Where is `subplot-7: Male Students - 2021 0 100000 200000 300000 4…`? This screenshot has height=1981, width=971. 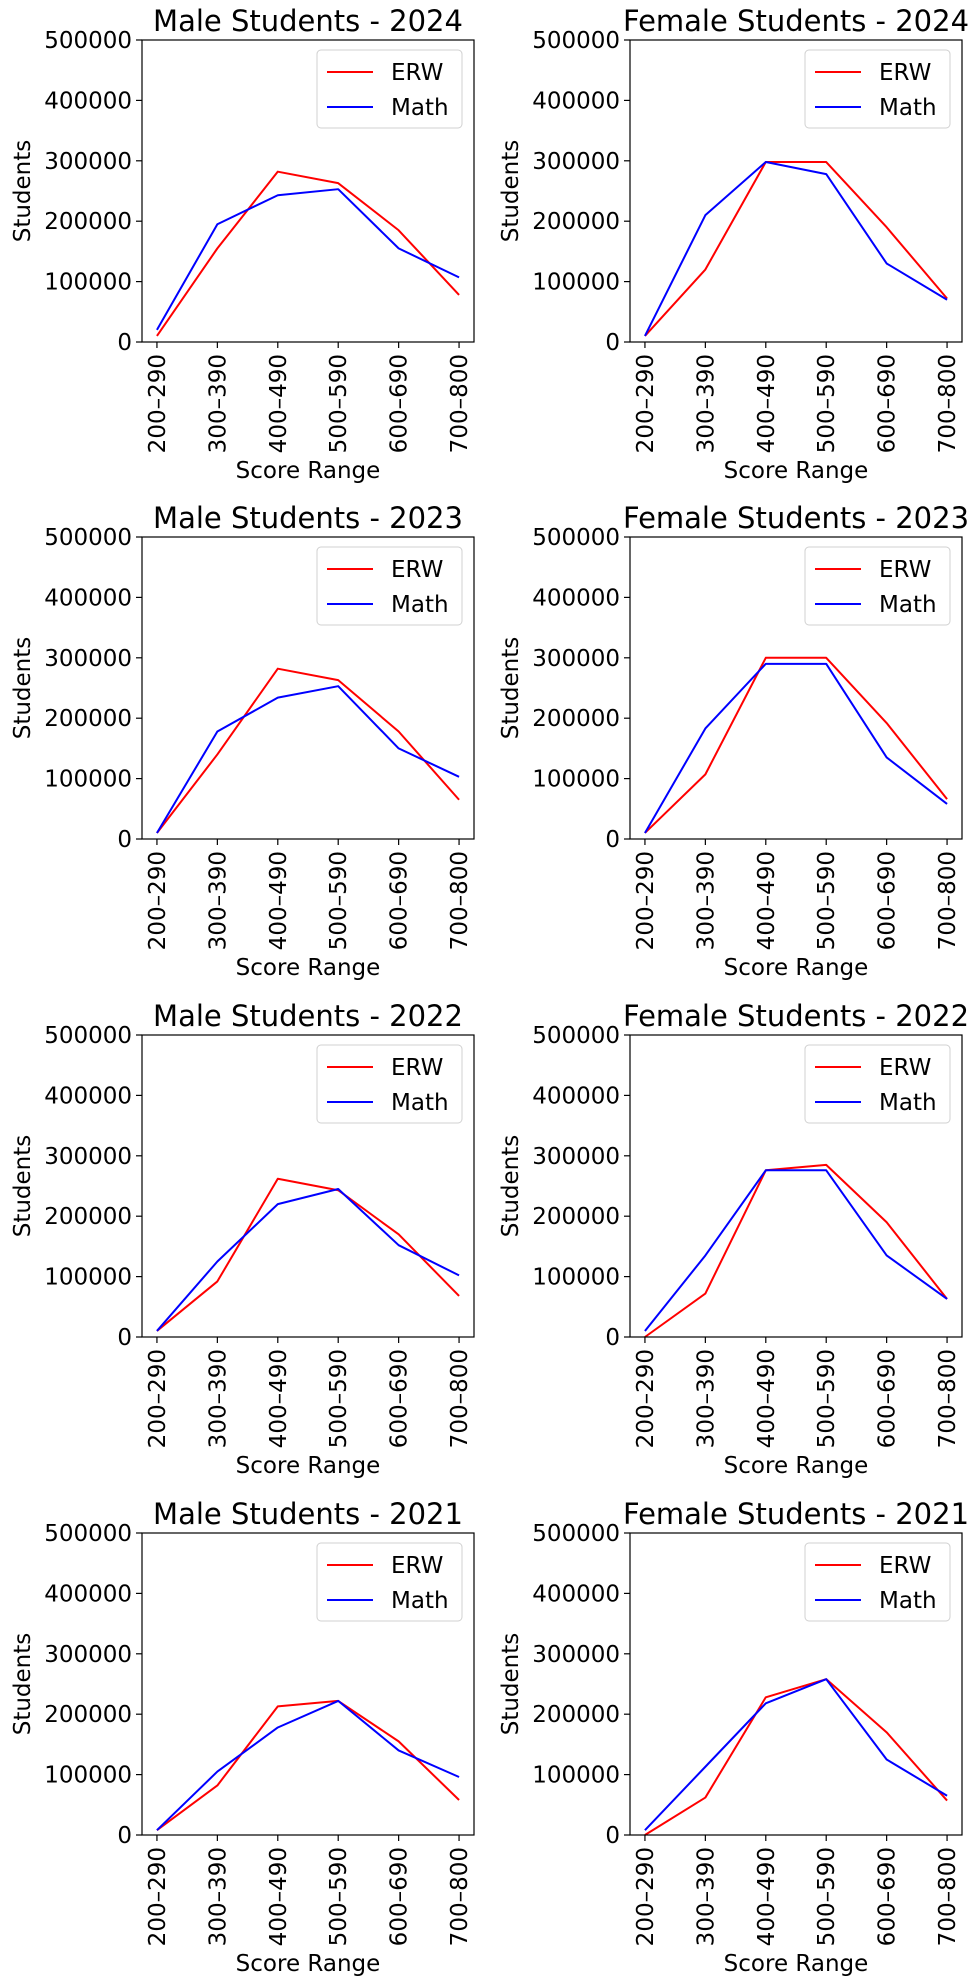 subplot-7: Male Students - 2021 0 100000 200000 300000 4… is located at coordinates (242, 1737).